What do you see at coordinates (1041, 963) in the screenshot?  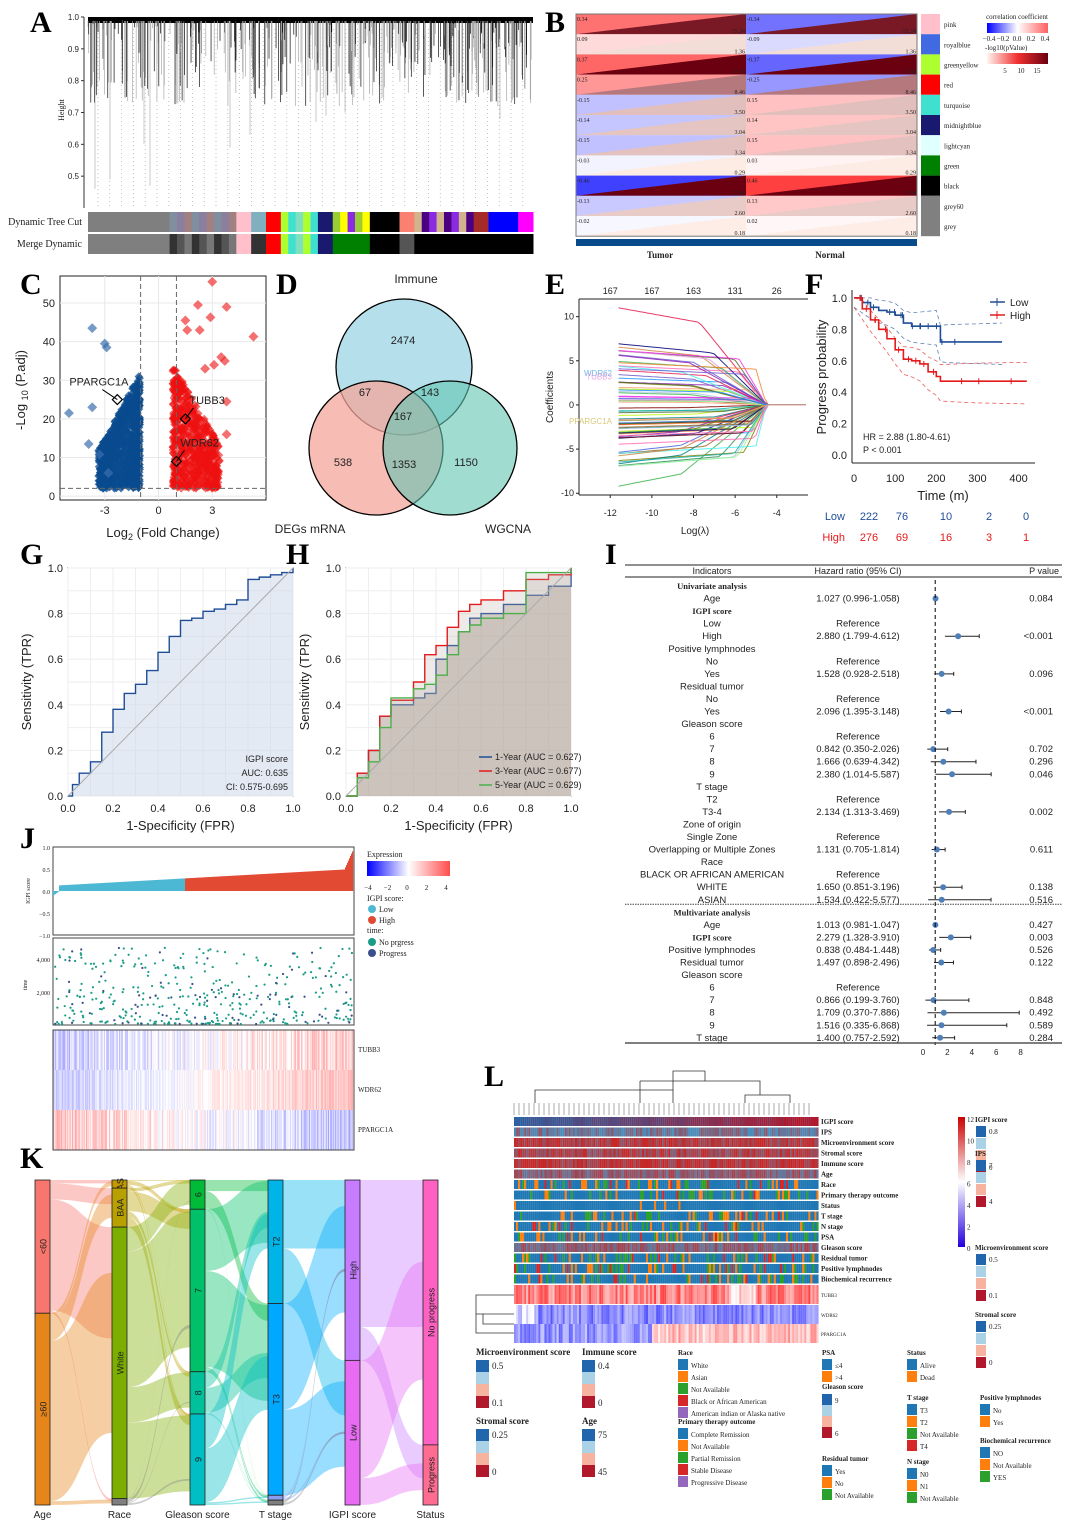 I see `p-value: 0.122` at bounding box center [1041, 963].